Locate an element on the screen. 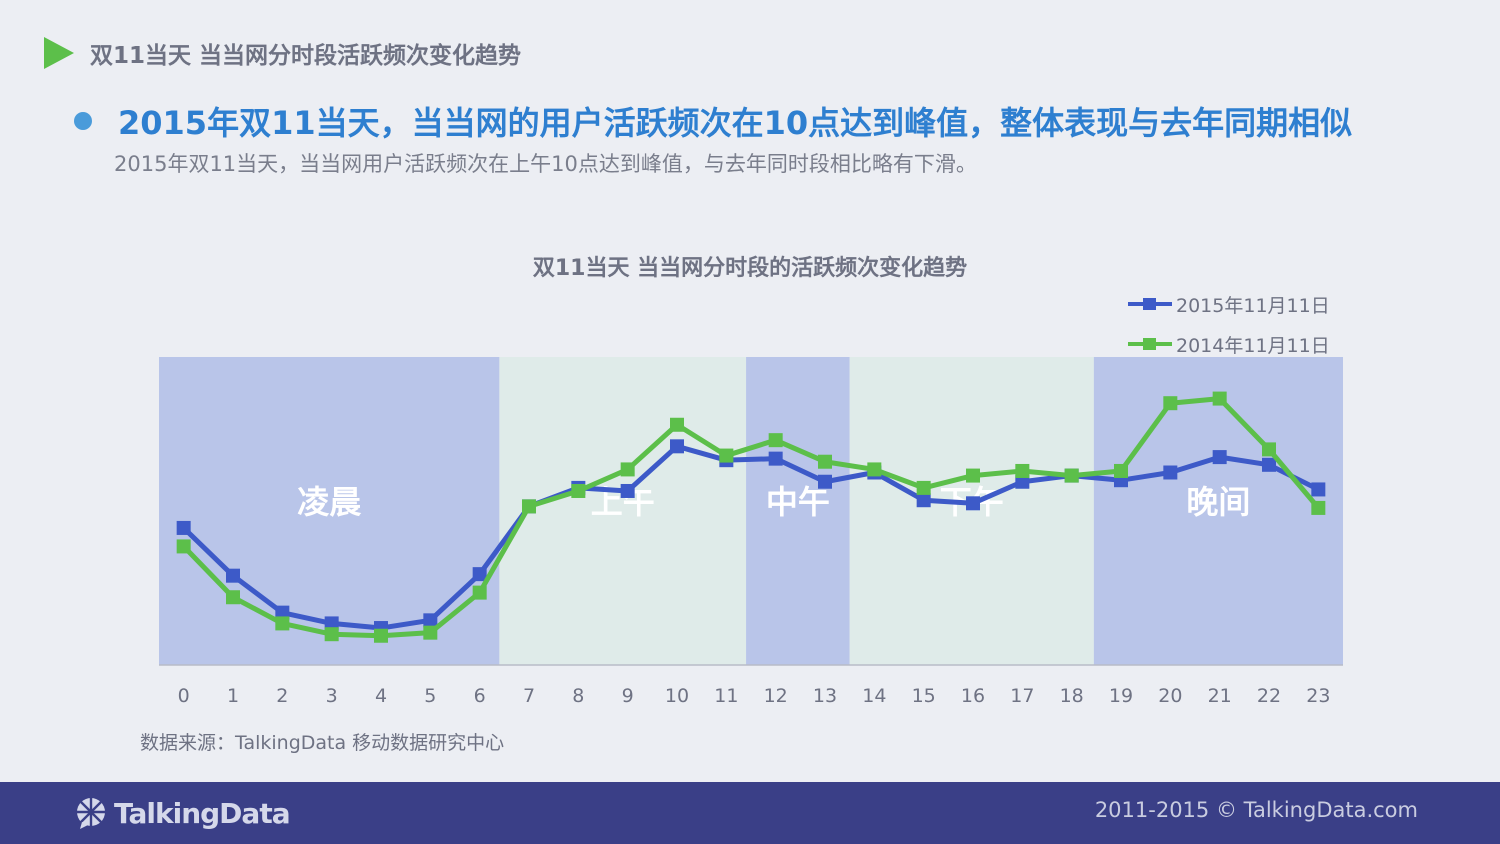 This screenshot has width=1500, height=844. page-title: 双11当天 当当网分时段活跃频次变化趋势 is located at coordinates (306, 56).